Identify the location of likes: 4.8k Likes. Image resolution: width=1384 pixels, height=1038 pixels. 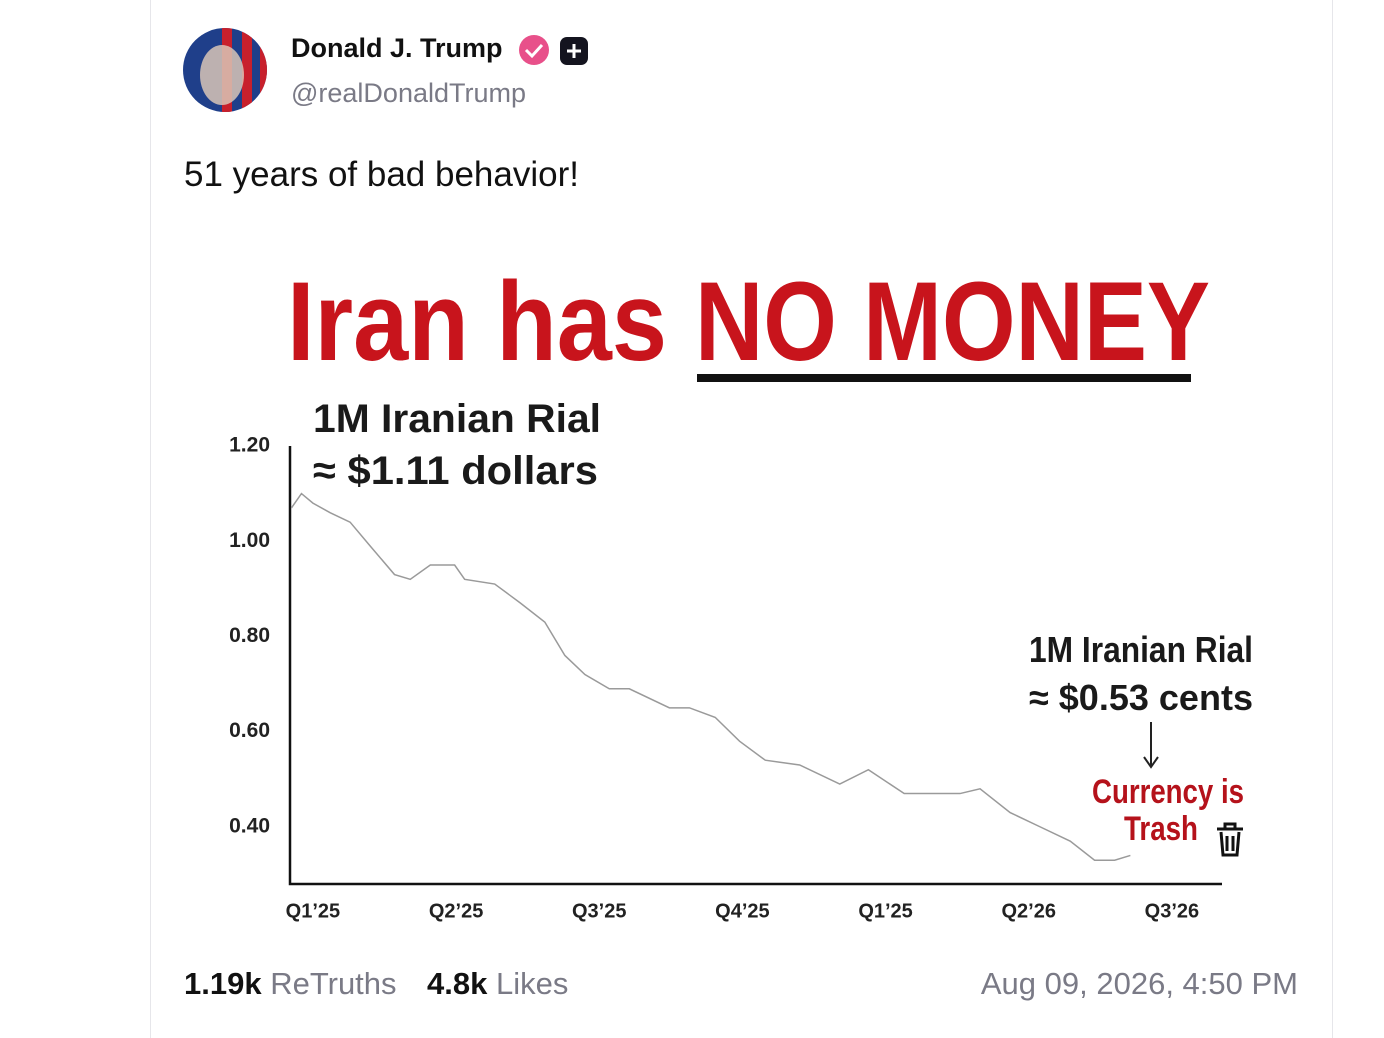
(497, 984).